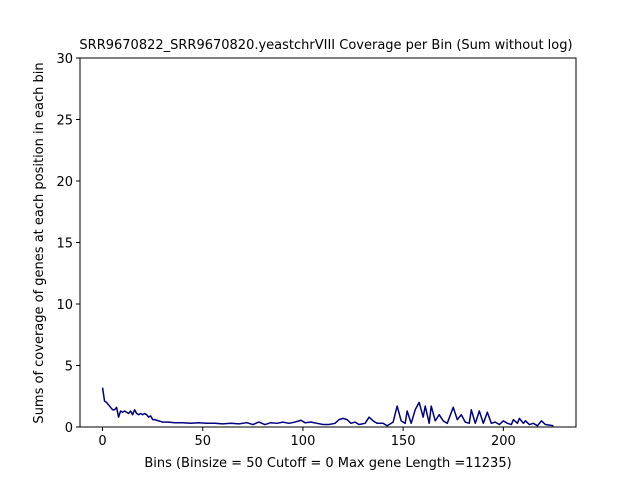  What do you see at coordinates (503, 441) in the screenshot?
I see `x-tick-label: 200` at bounding box center [503, 441].